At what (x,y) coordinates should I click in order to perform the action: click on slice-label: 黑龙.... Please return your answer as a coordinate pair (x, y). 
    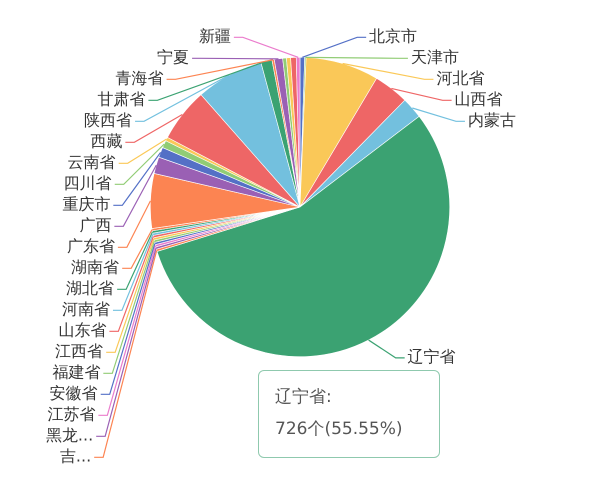
    Looking at the image, I should click on (70, 434).